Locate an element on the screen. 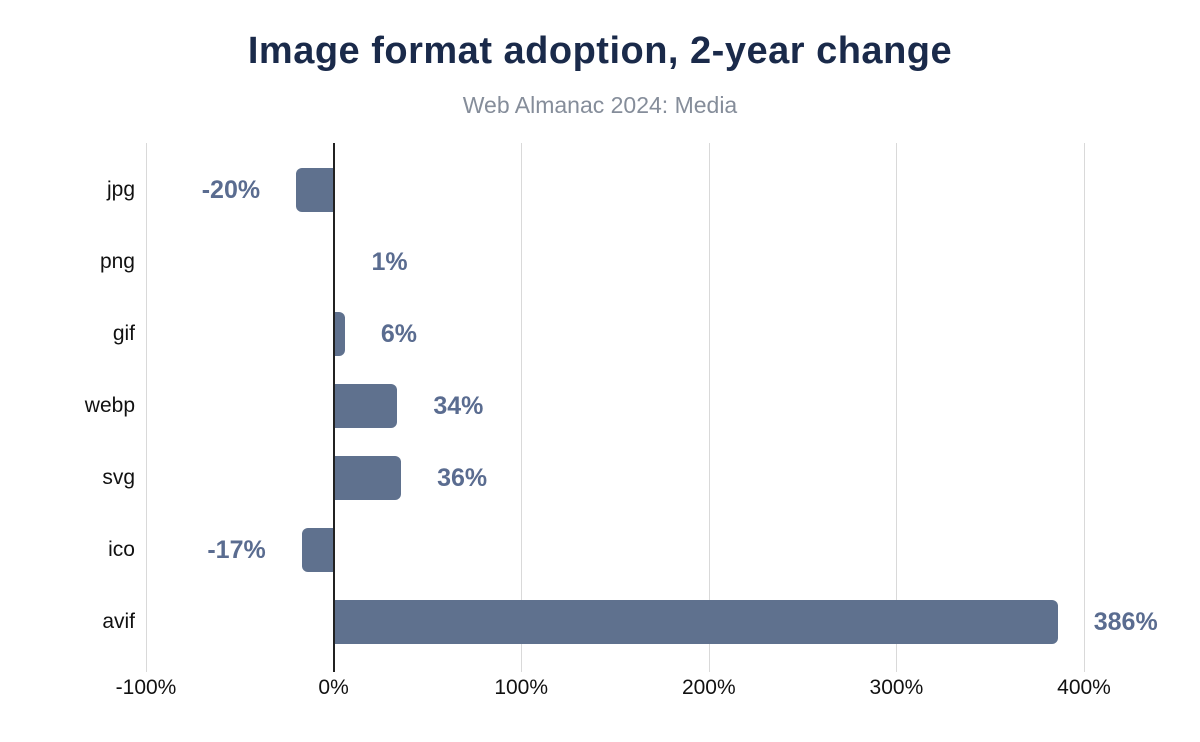  x-tick-label: 300% is located at coordinates (896, 687).